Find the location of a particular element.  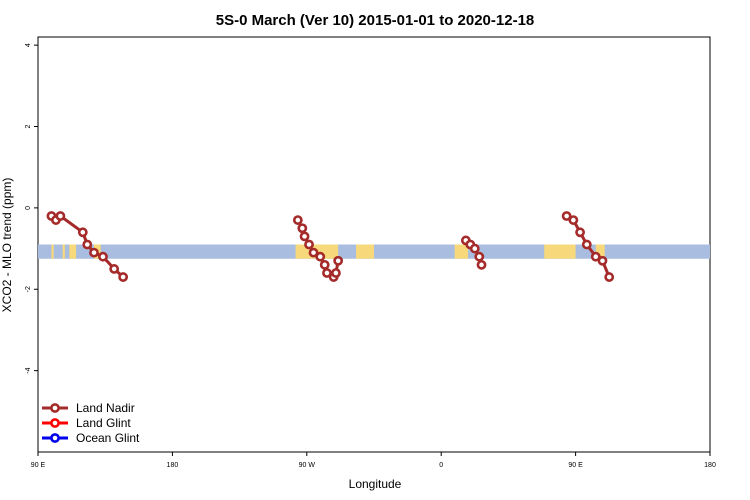

legend-item: Land Glint is located at coordinates (86, 423).